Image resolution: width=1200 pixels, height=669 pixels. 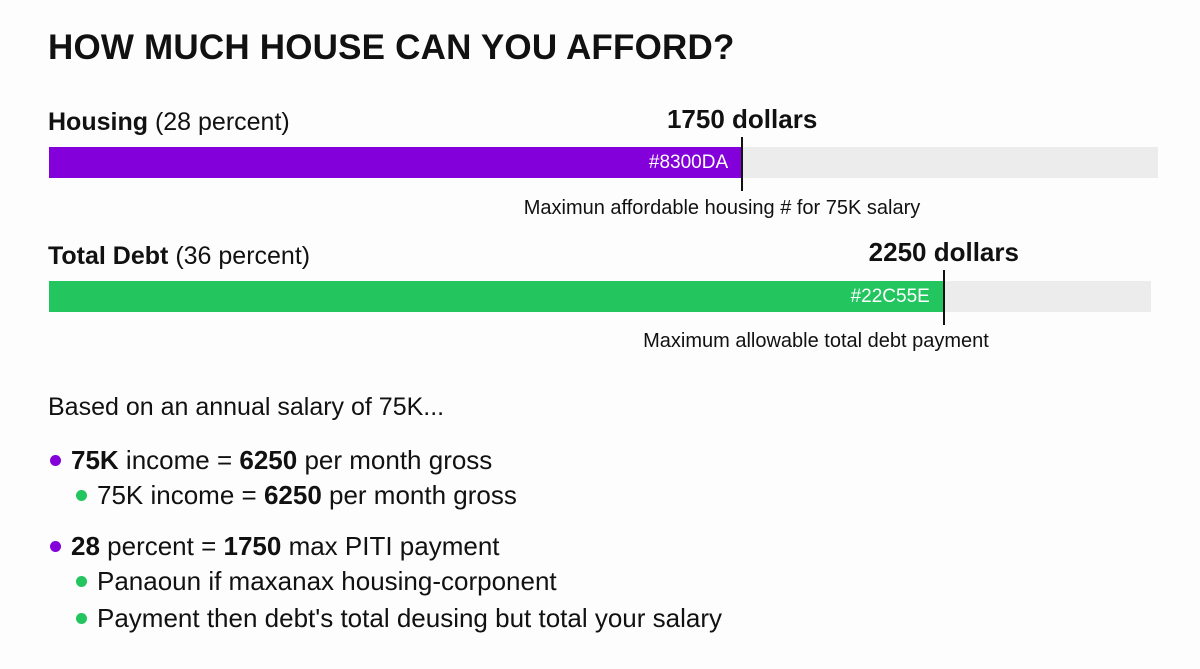 I want to click on debt-label-bold: Total Debt, so click(x=108, y=256).